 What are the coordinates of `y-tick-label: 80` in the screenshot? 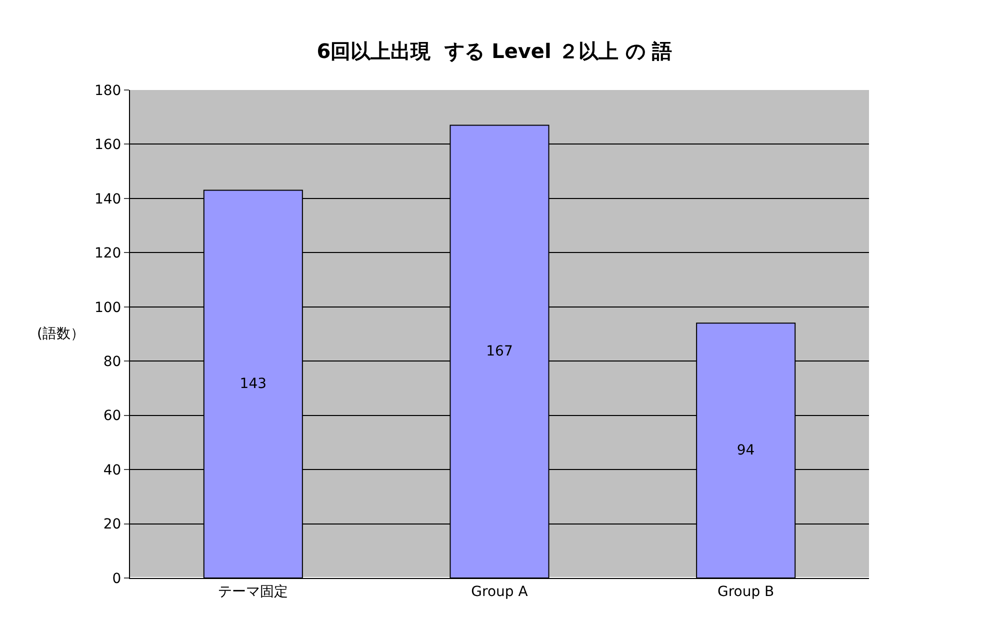 It's located at (112, 362).